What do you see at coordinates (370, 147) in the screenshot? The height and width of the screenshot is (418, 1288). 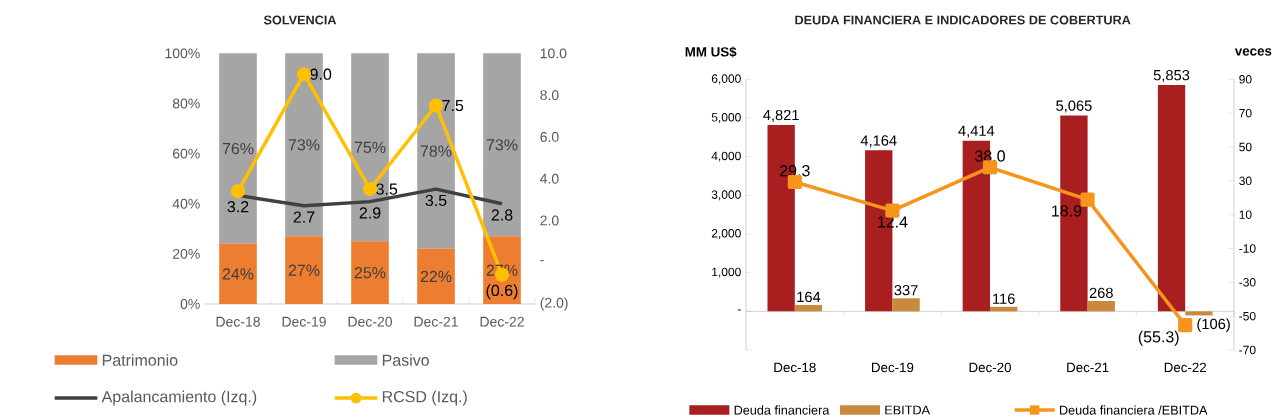 I see `data-label: 75%` at bounding box center [370, 147].